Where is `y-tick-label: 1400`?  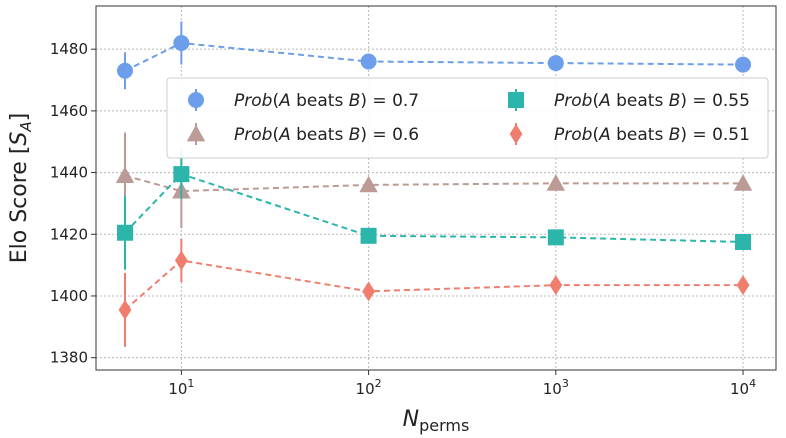
y-tick-label: 1400 is located at coordinates (69, 296).